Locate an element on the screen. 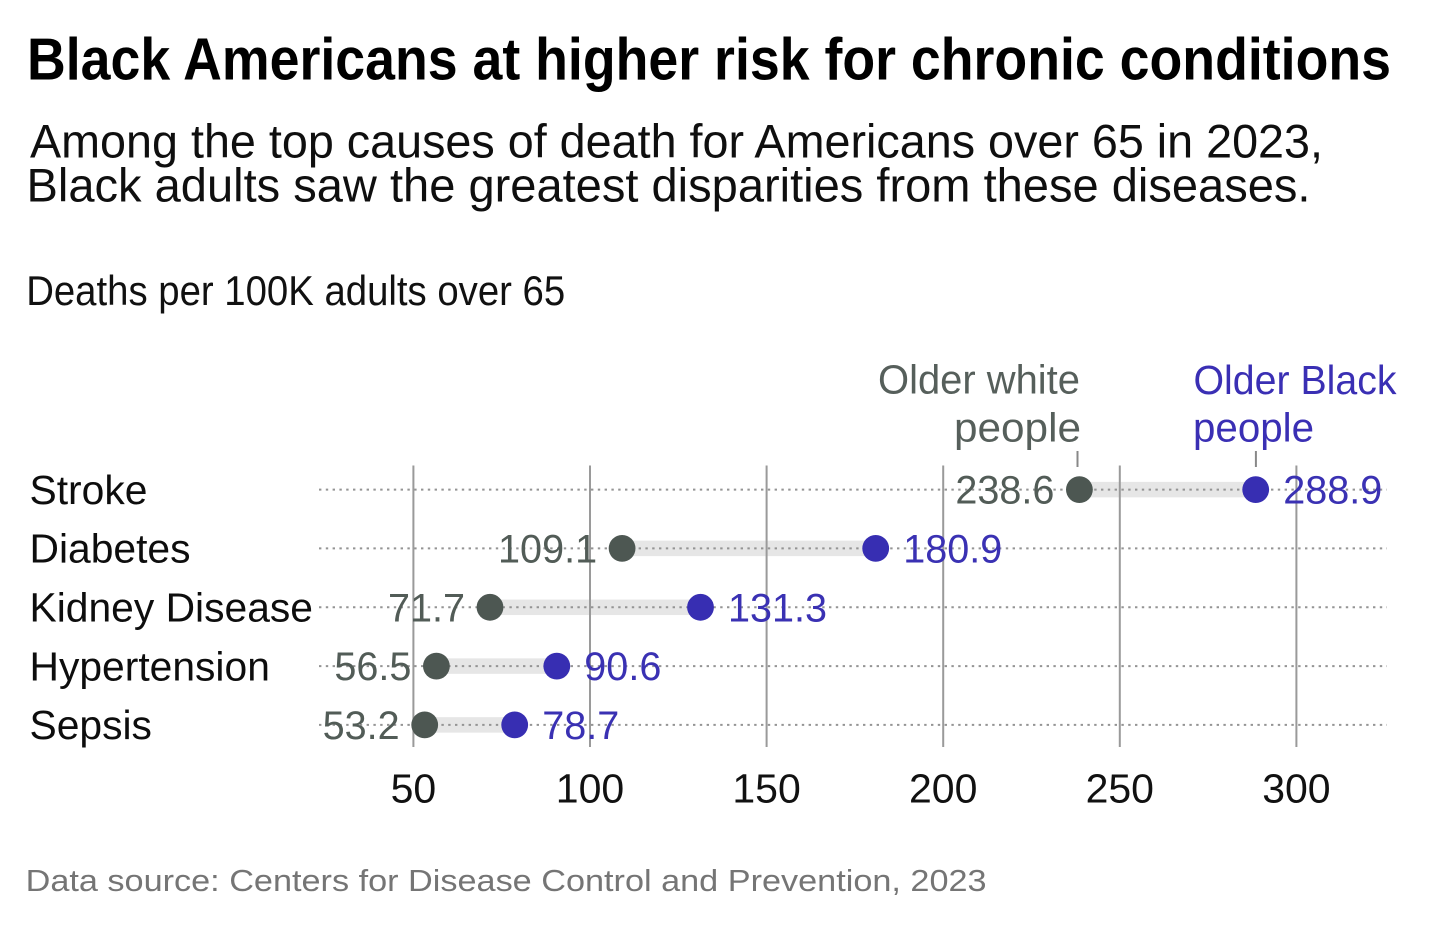 Image resolution: width=1440 pixels, height=933 pixels. svg-text: 56.5 is located at coordinates (372, 667).